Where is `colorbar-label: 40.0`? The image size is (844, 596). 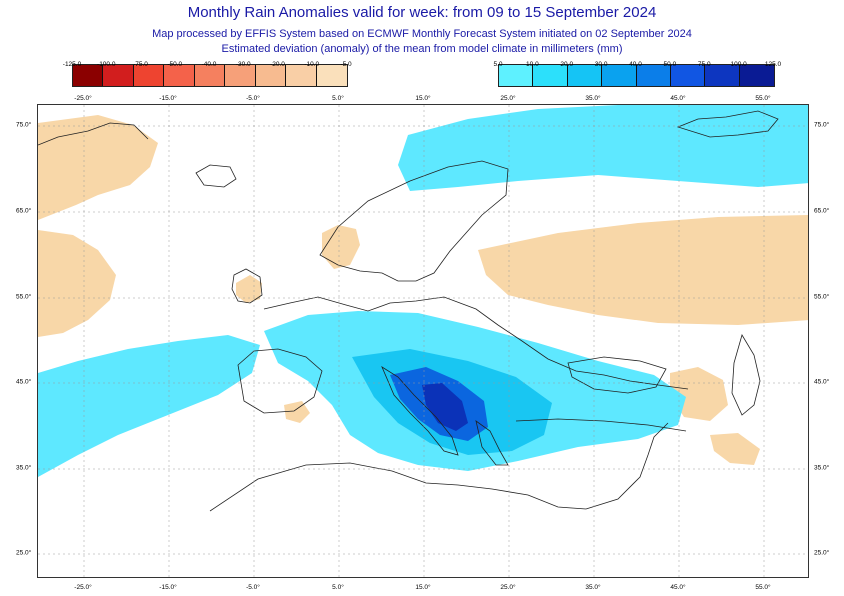 colorbar-label: 40.0 is located at coordinates (635, 64).